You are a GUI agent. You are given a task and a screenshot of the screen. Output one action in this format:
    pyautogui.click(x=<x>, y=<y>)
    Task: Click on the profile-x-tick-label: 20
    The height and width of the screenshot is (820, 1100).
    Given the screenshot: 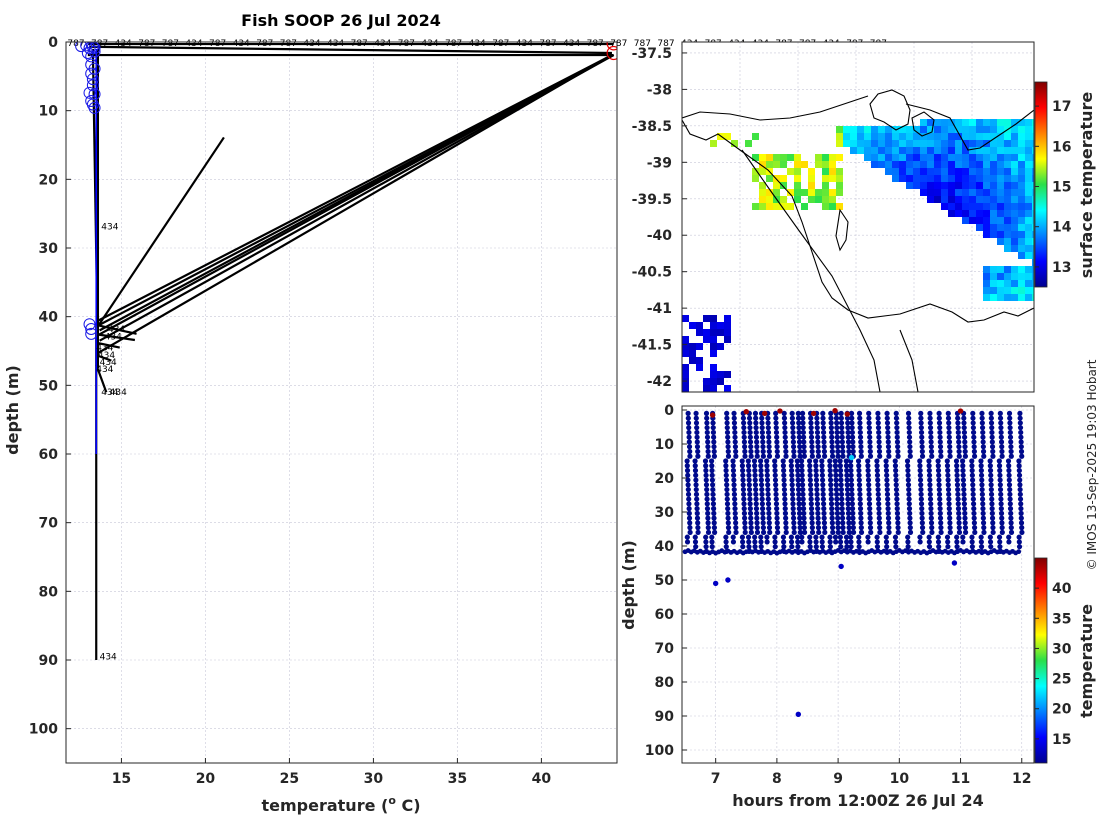 What is the action you would take?
    pyautogui.click(x=206, y=779)
    